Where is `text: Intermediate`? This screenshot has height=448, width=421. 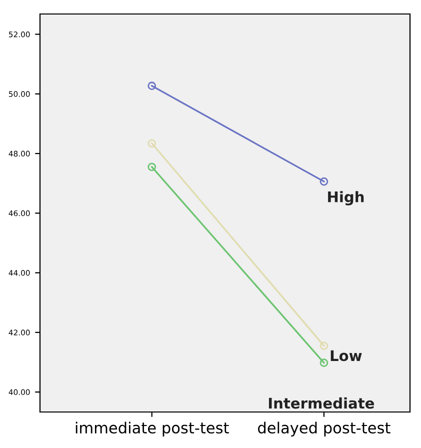
text: Intermediate is located at coordinates (321, 403).